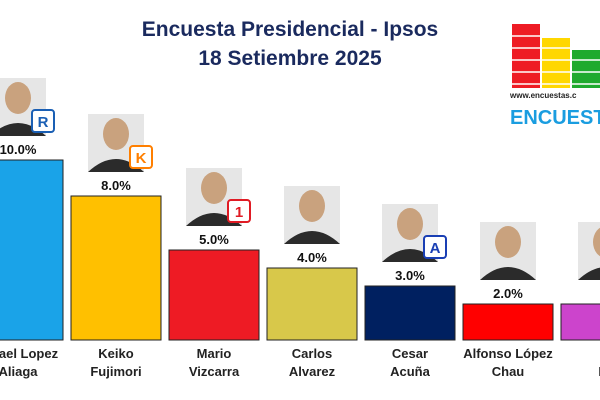 The height and width of the screenshot is (400, 600). I want to click on svg-text: 1, so click(239, 212).